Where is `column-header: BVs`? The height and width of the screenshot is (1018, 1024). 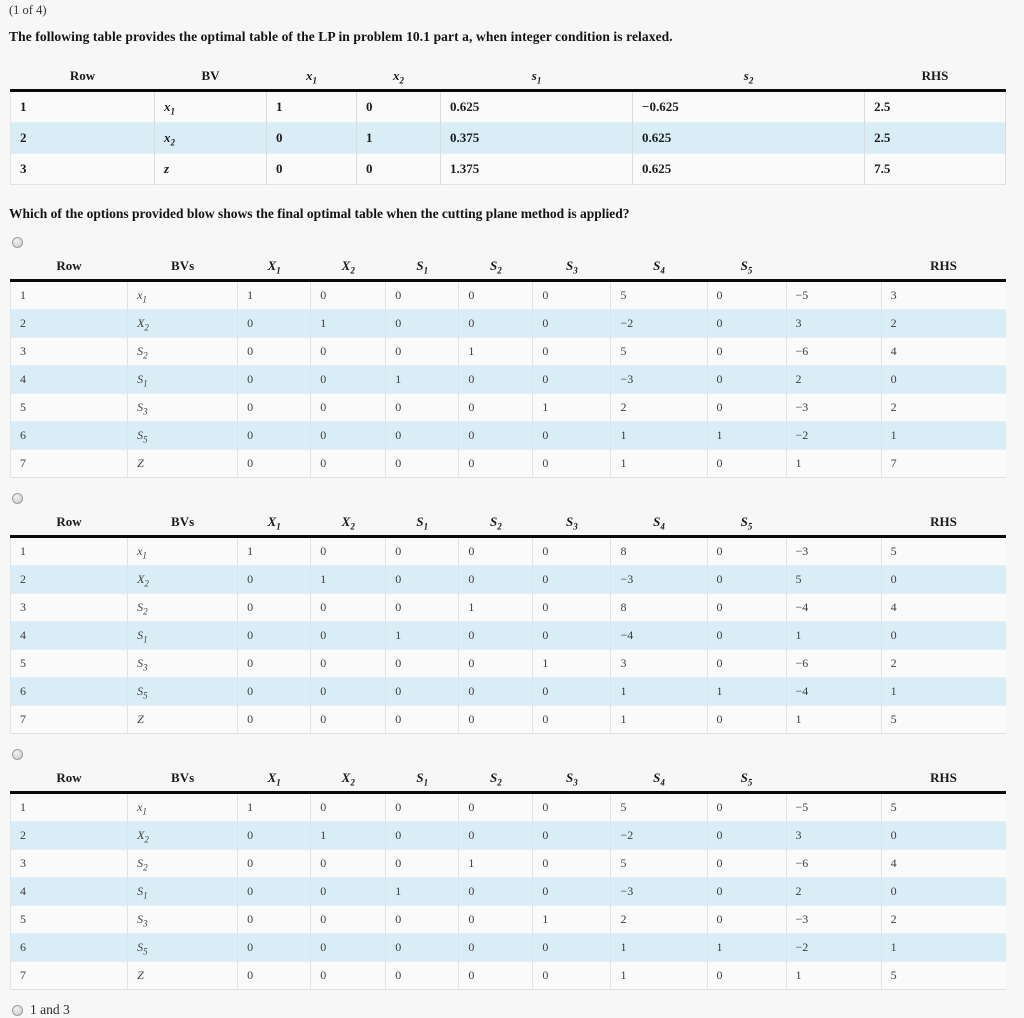
column-header: BVs is located at coordinates (182, 523).